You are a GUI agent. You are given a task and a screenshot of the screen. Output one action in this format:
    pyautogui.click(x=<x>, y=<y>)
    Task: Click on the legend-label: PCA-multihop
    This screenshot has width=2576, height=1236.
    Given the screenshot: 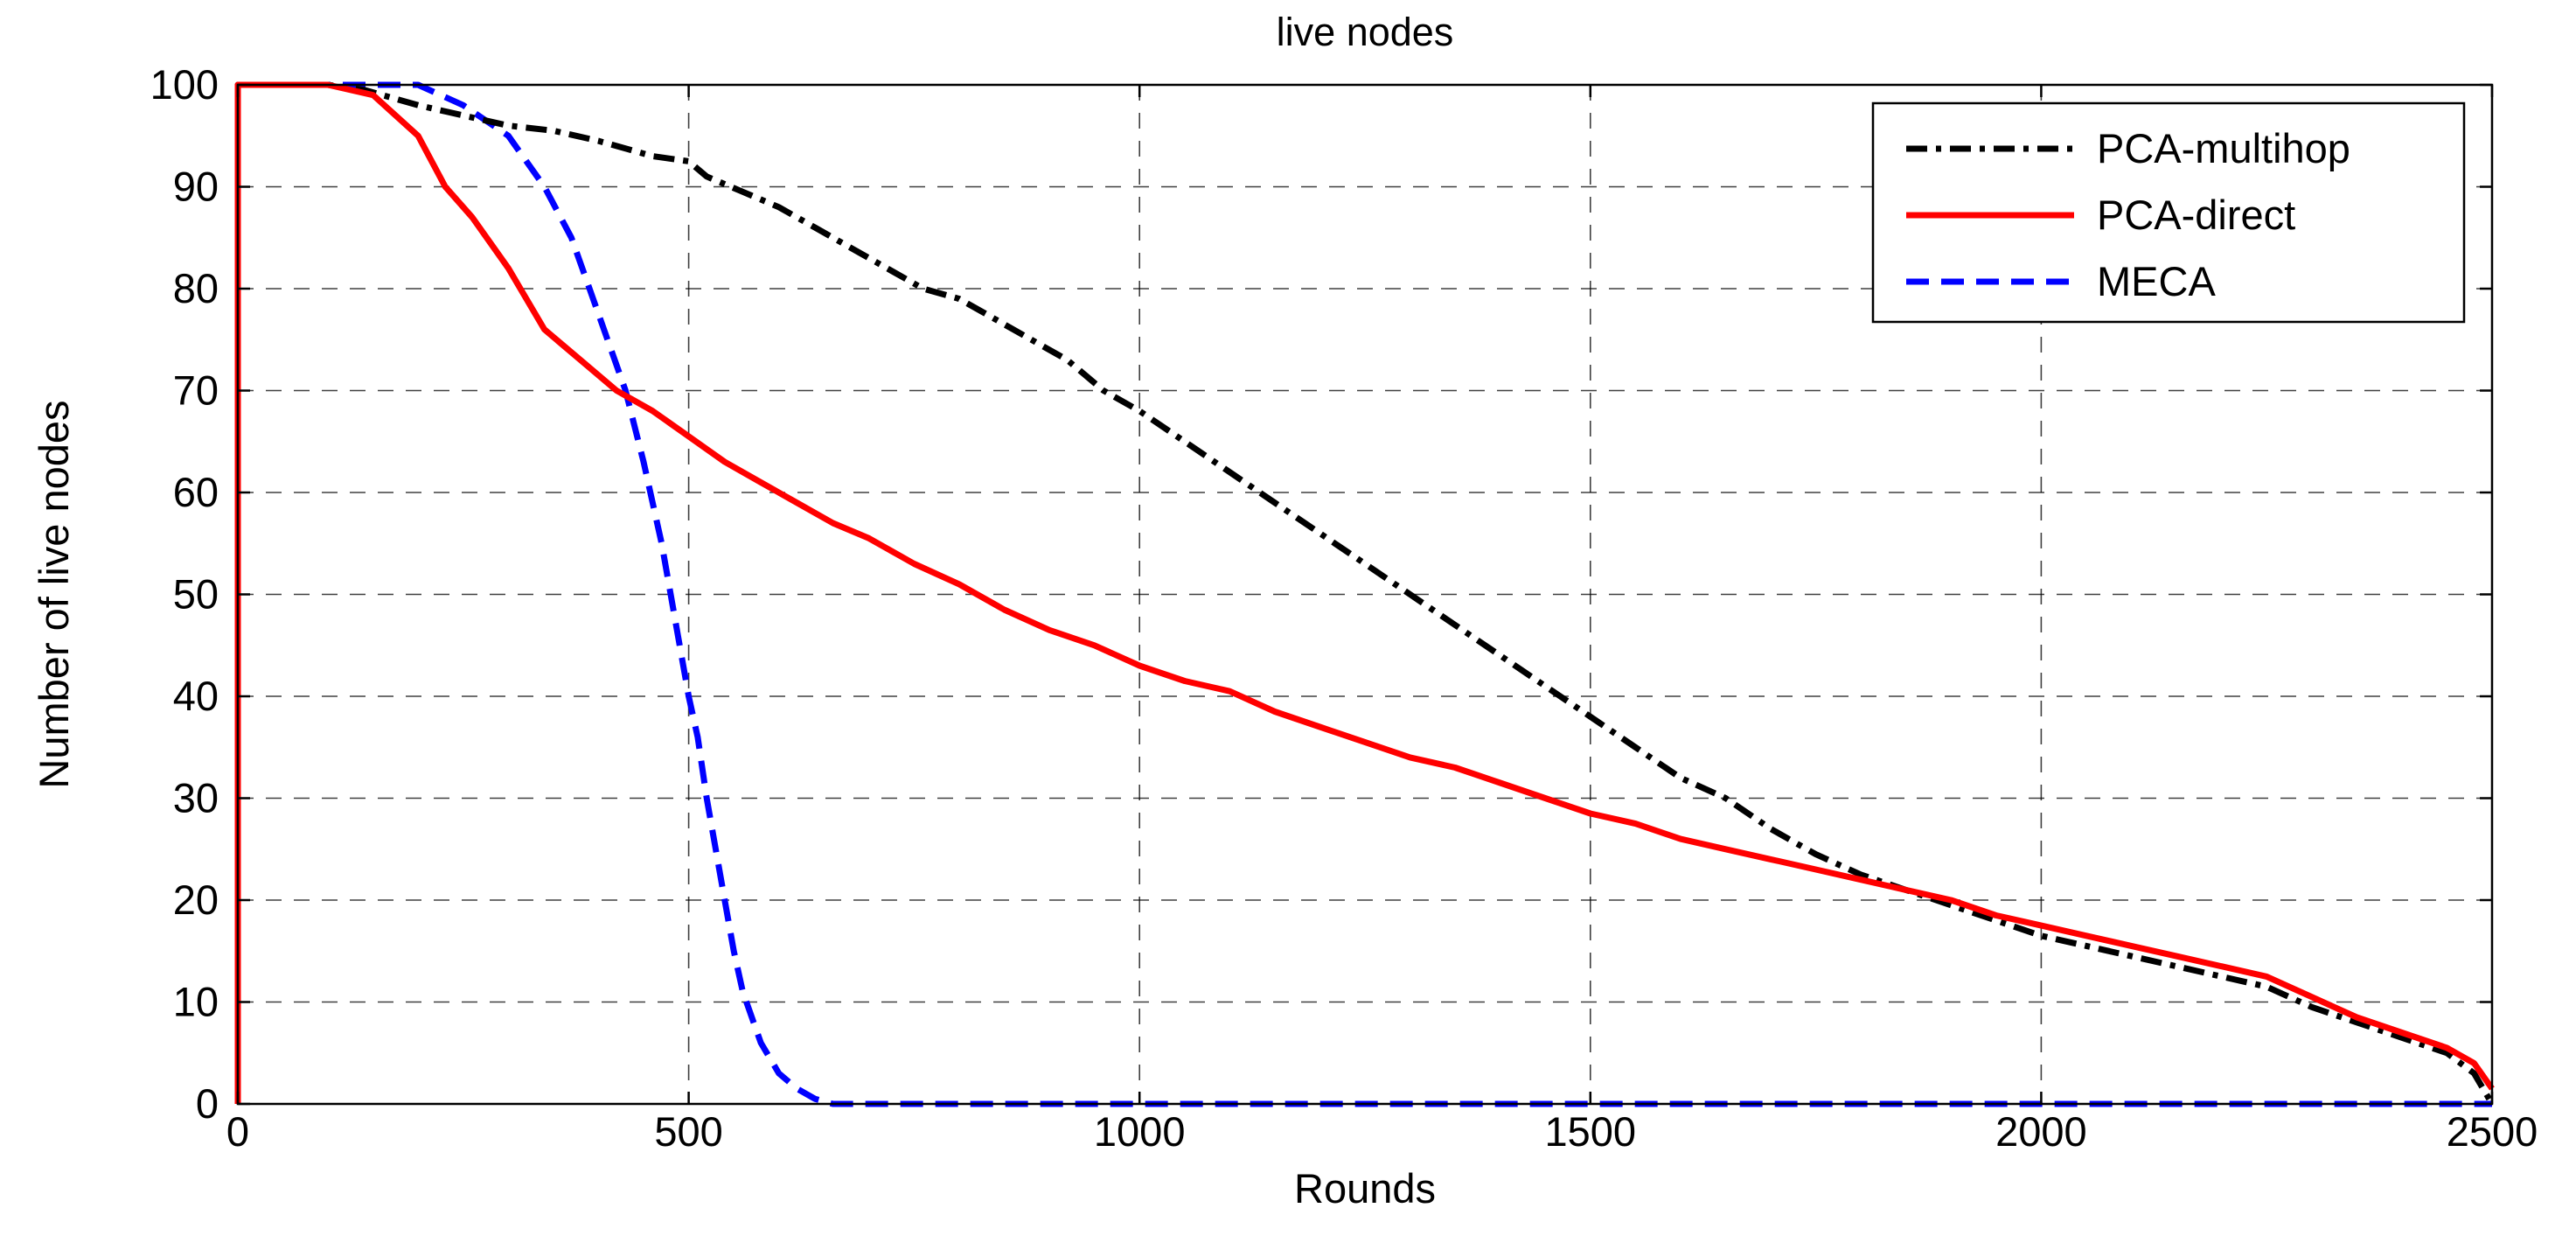 What is the action you would take?
    pyautogui.click(x=2223, y=148)
    